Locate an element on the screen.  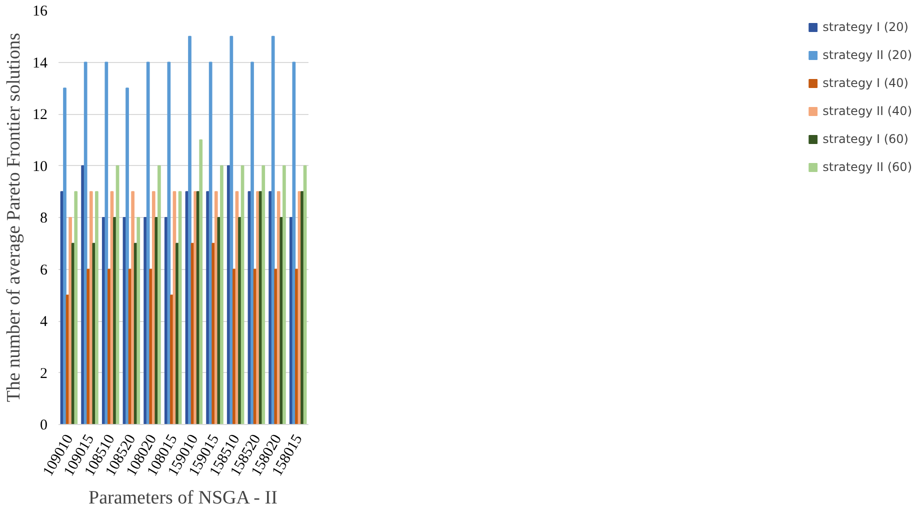
legend-label: strategy I (20) is located at coordinates (865, 27).